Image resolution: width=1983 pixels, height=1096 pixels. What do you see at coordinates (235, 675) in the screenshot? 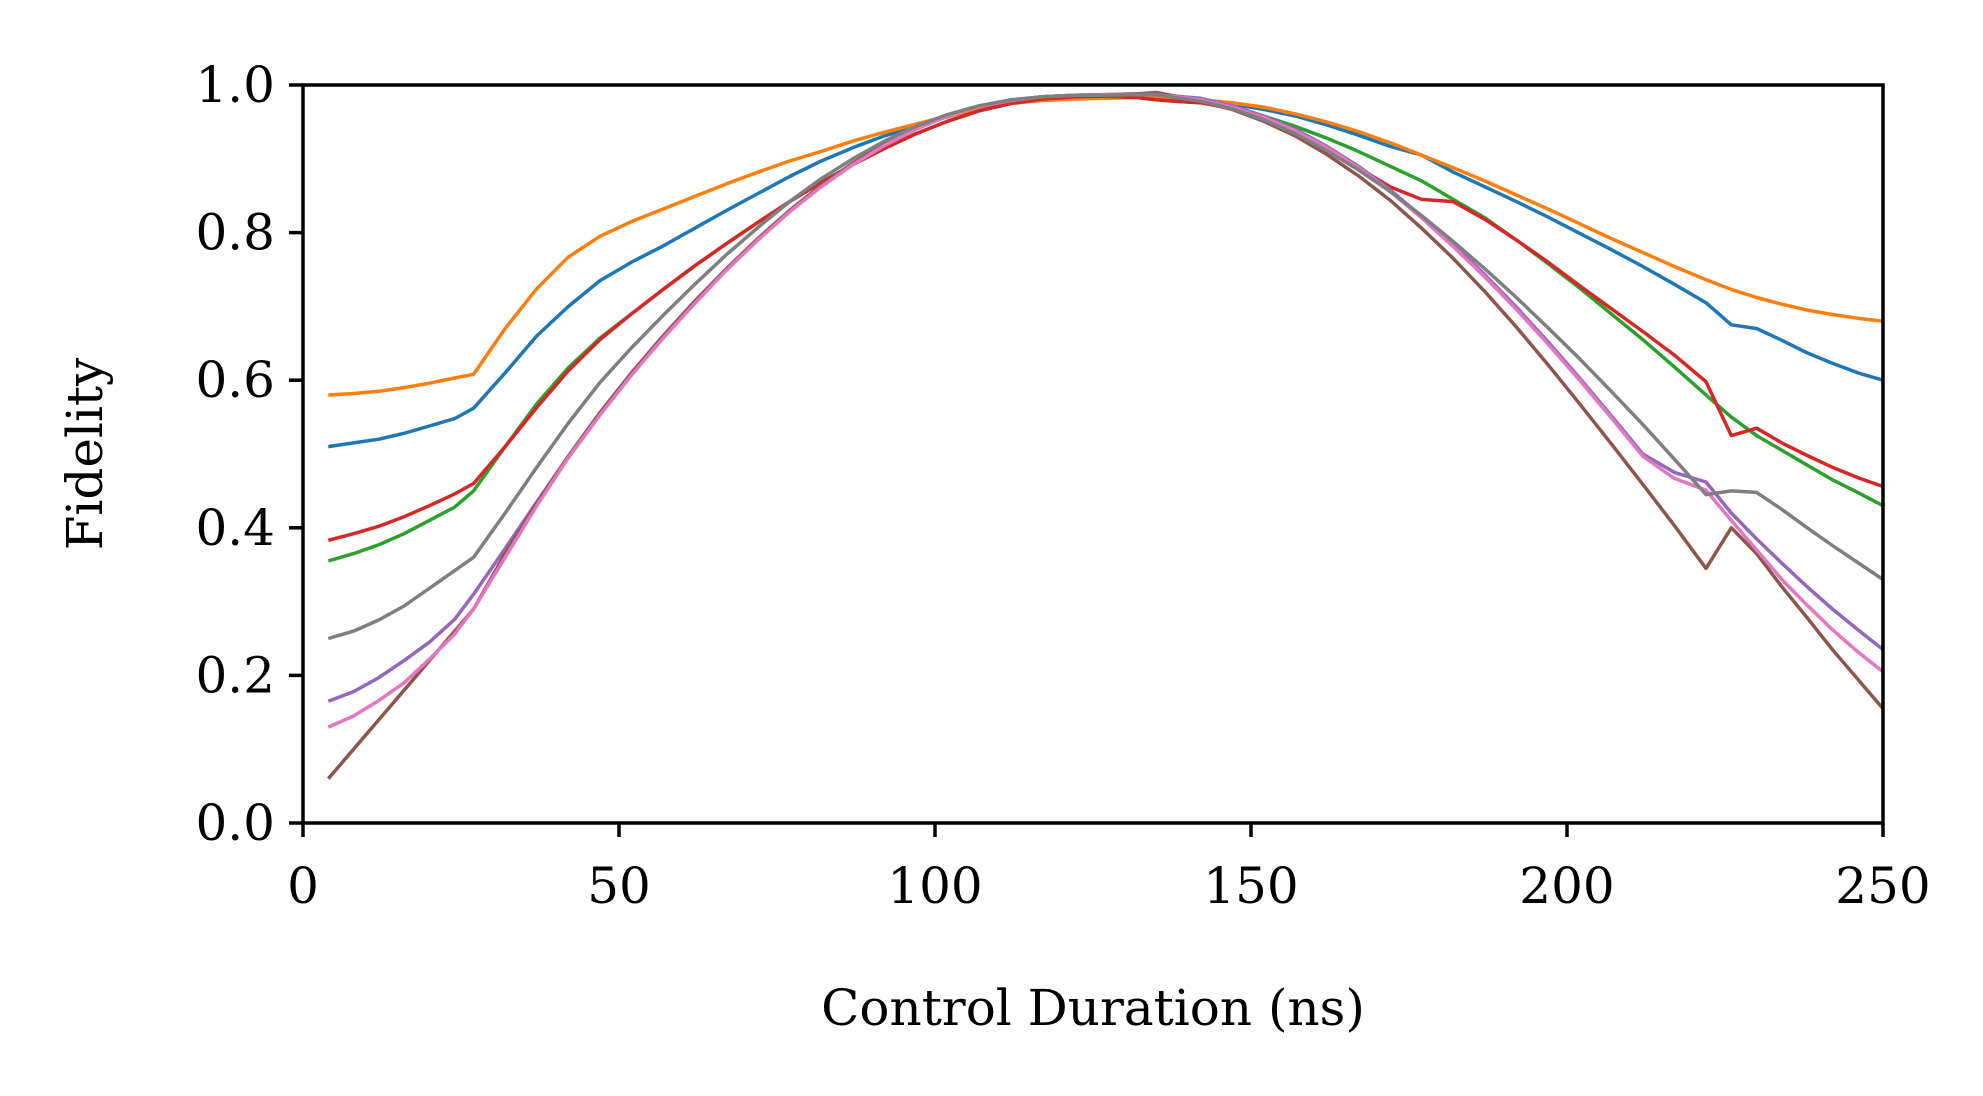
I see `y-tick-label: 0.2` at bounding box center [235, 675].